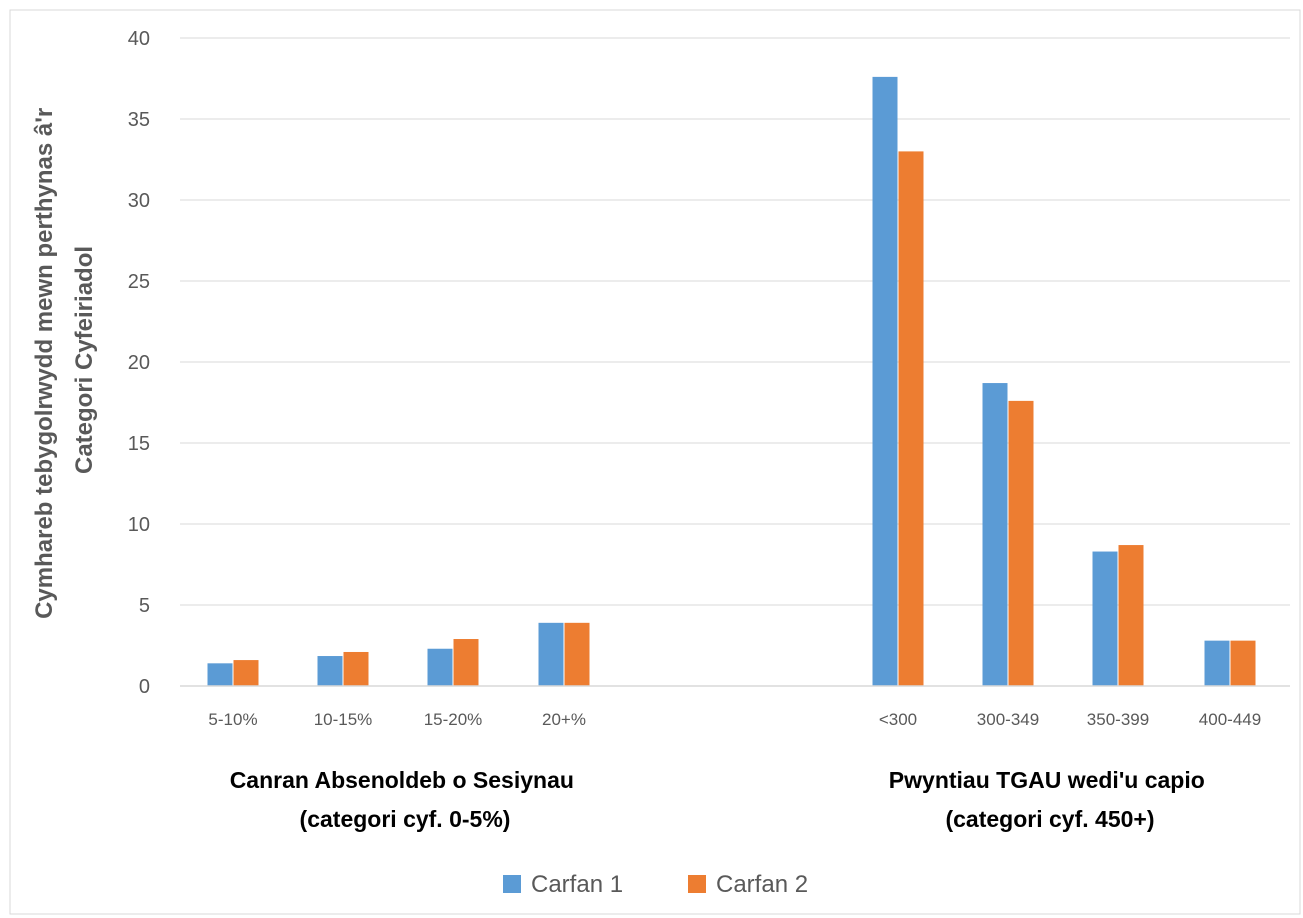 The height and width of the screenshot is (918, 1303). What do you see at coordinates (402, 780) in the screenshot?
I see `group-label-absence-line-1: Canran Absenoldeb o Sesiynau` at bounding box center [402, 780].